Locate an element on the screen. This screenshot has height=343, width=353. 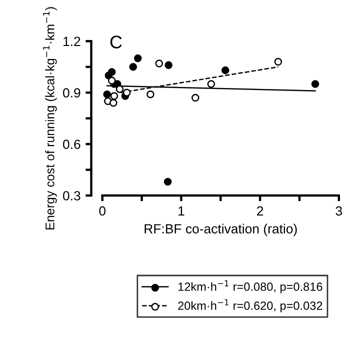
x-tick-label: 2 is located at coordinates (260, 211).